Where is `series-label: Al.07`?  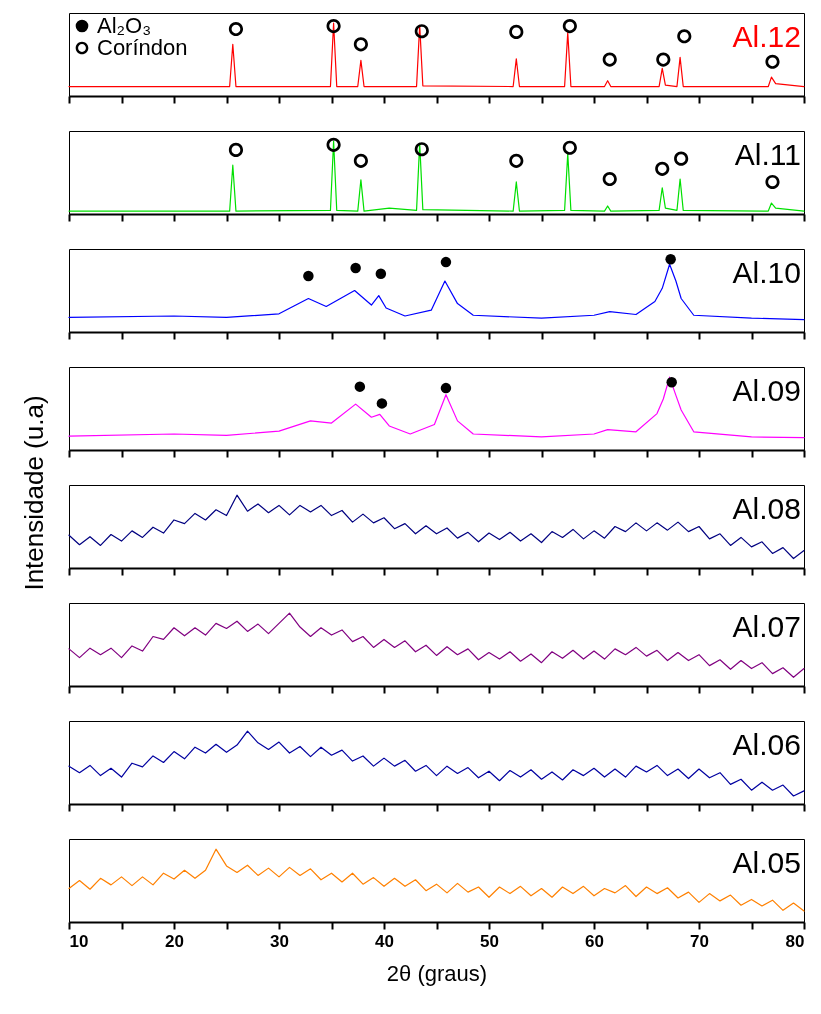 series-label: Al.07 is located at coordinates (766, 626).